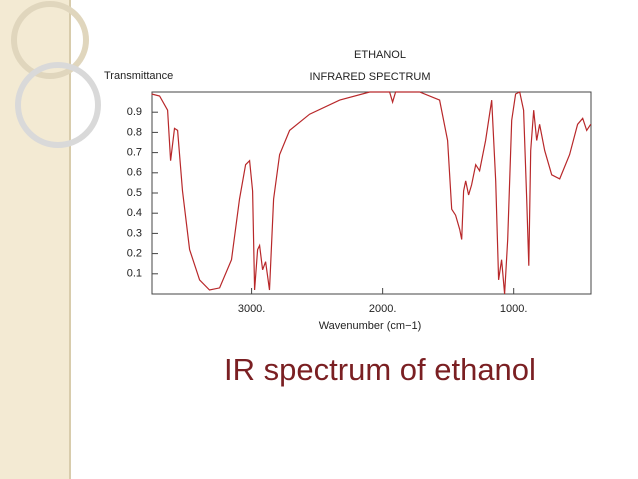 The width and height of the screenshot is (638, 479). I want to click on caption: IR spectrum of ethanol, so click(380, 369).